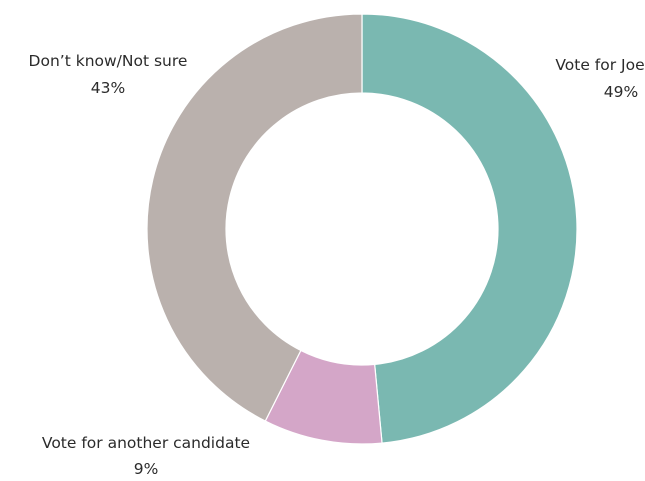 This screenshot has height=481, width=645. Describe the element at coordinates (146, 443) in the screenshot. I see `slice-label-name-vote-for-another-candidate: Vote for another candidate` at that location.